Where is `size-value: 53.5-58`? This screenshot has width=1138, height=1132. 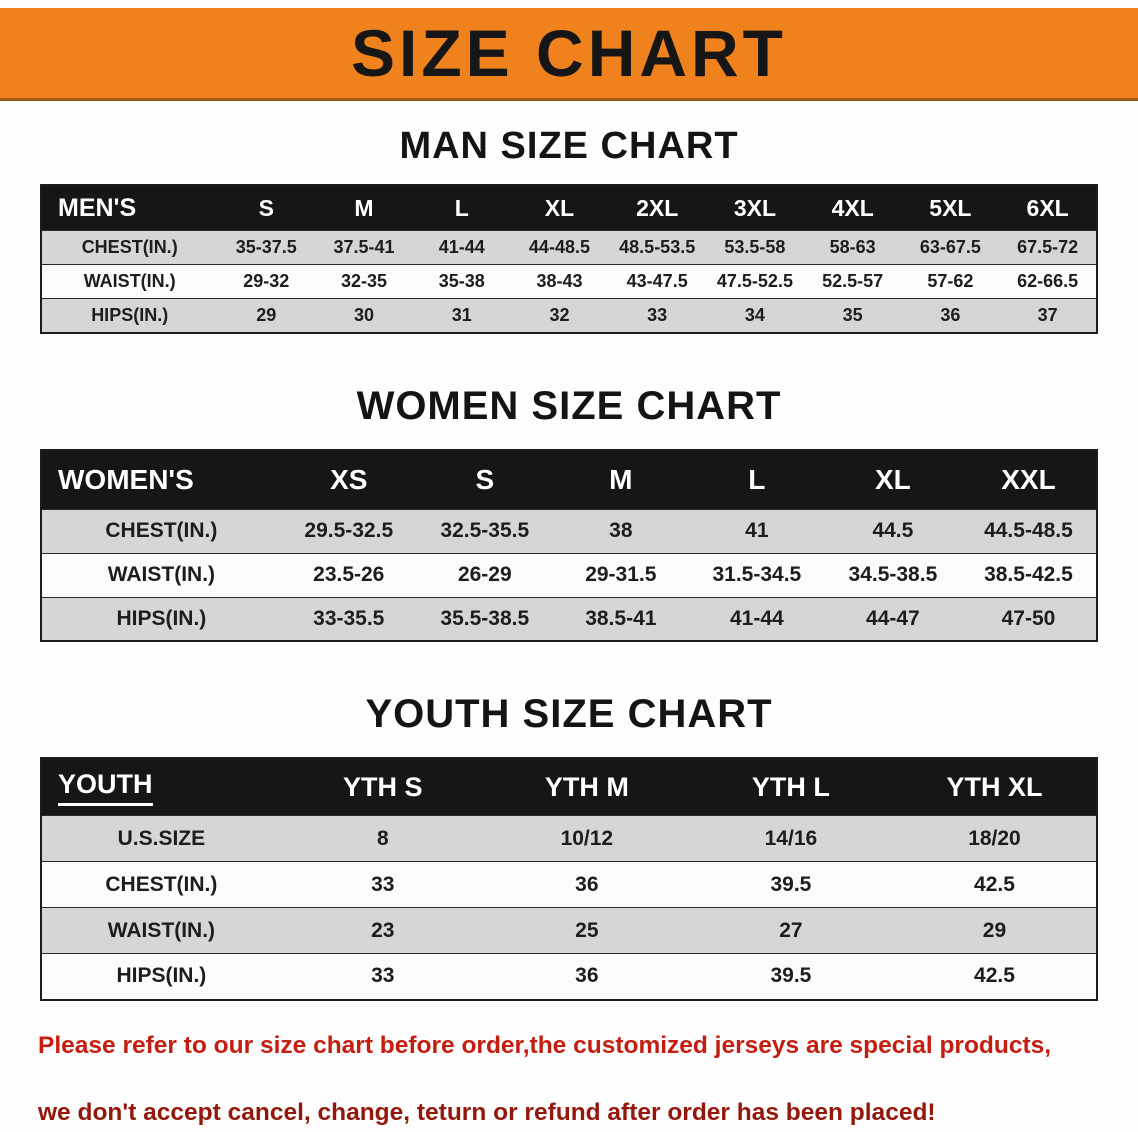
size-value: 53.5-58 is located at coordinates (755, 247).